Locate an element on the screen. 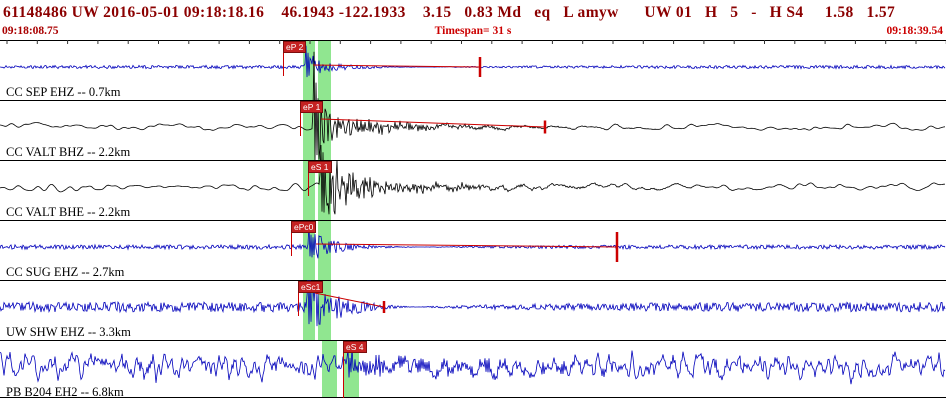 This screenshot has height=400, width=946. pick-flag: ePc0 is located at coordinates (304, 227).